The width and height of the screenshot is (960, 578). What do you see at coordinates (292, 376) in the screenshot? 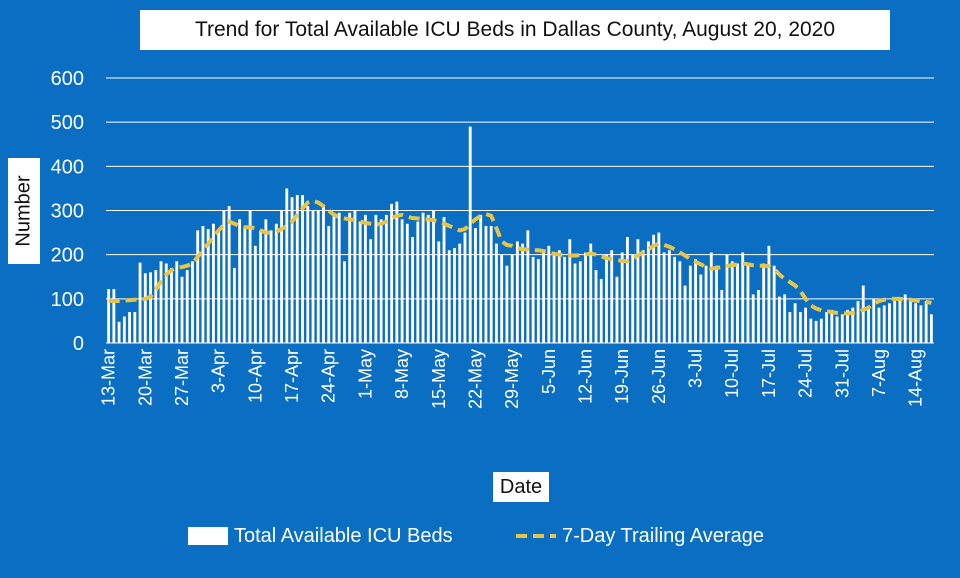
I see `x-tick-label: 17-Apr` at bounding box center [292, 376].